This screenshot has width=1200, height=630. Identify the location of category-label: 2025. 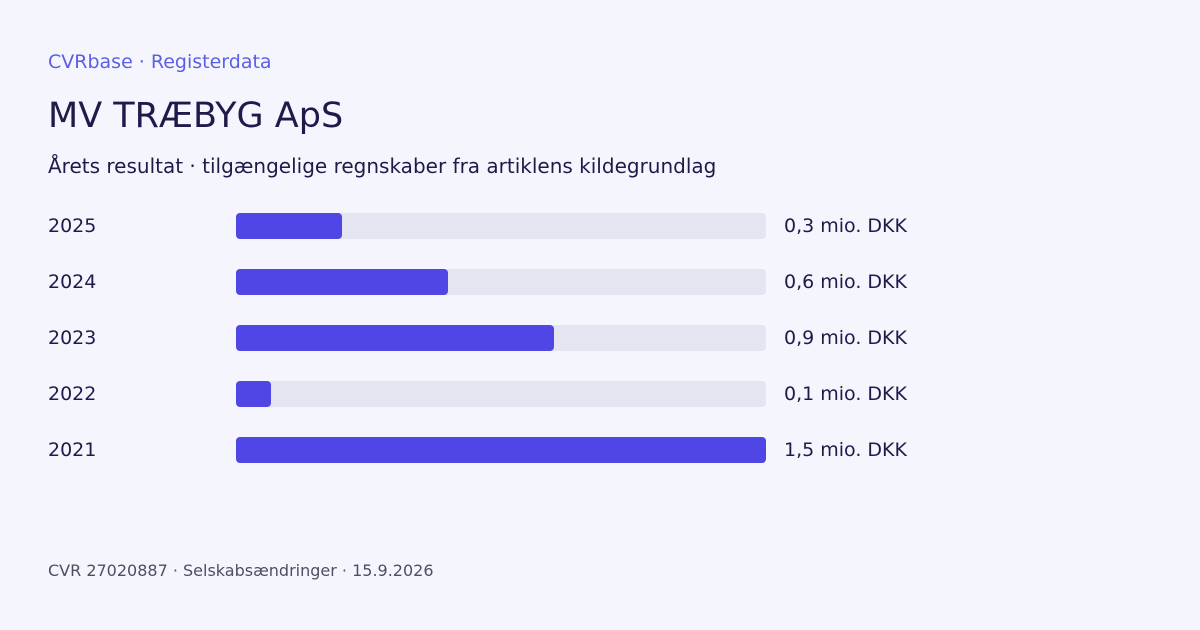
(72, 226).